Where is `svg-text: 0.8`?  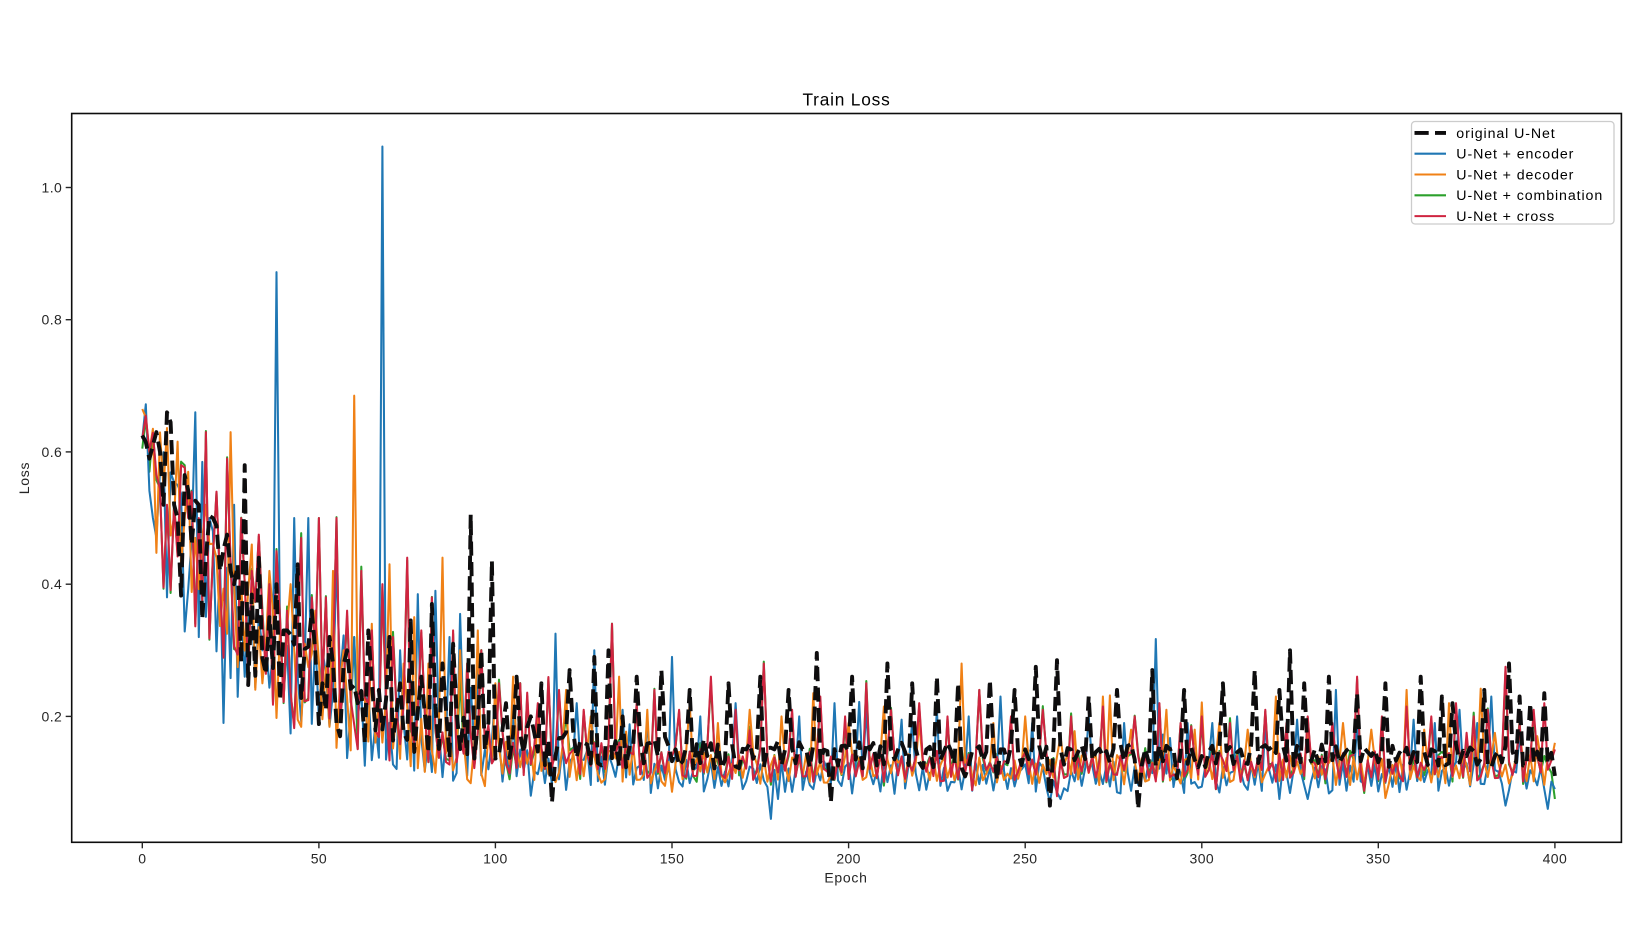
svg-text: 0.8 is located at coordinates (52, 320).